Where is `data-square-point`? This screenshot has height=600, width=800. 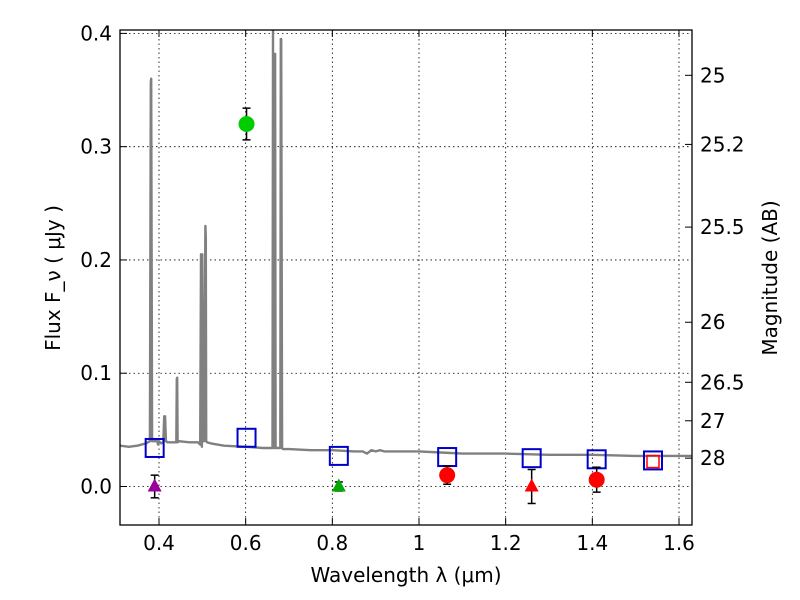 data-square-point is located at coordinates (653, 461).